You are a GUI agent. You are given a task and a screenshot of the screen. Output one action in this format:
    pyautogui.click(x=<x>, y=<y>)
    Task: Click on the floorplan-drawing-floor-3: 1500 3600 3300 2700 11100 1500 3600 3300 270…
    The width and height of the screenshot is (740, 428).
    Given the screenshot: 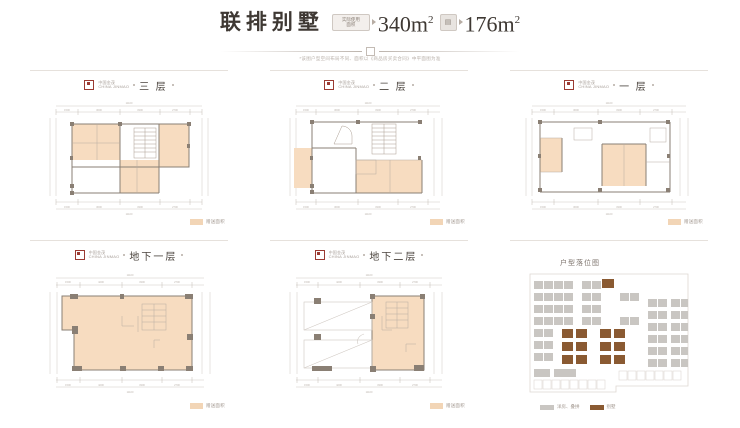 What is the action you would take?
    pyautogui.click(x=130, y=158)
    